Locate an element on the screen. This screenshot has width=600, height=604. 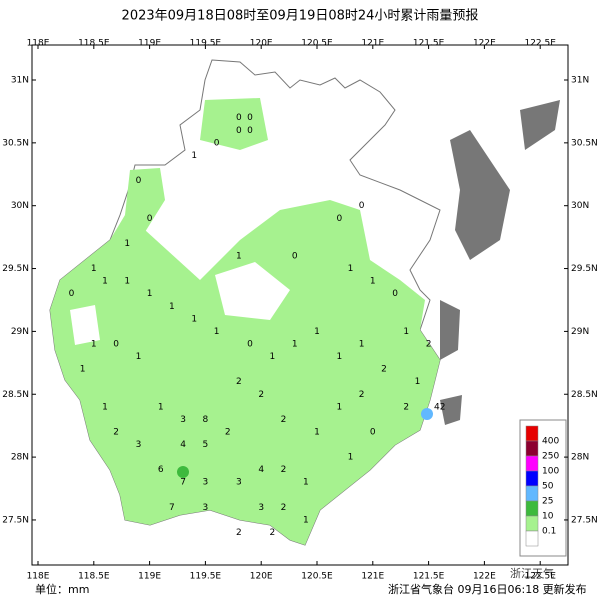
watermark: 浙江天气 is located at coordinates (532, 573).